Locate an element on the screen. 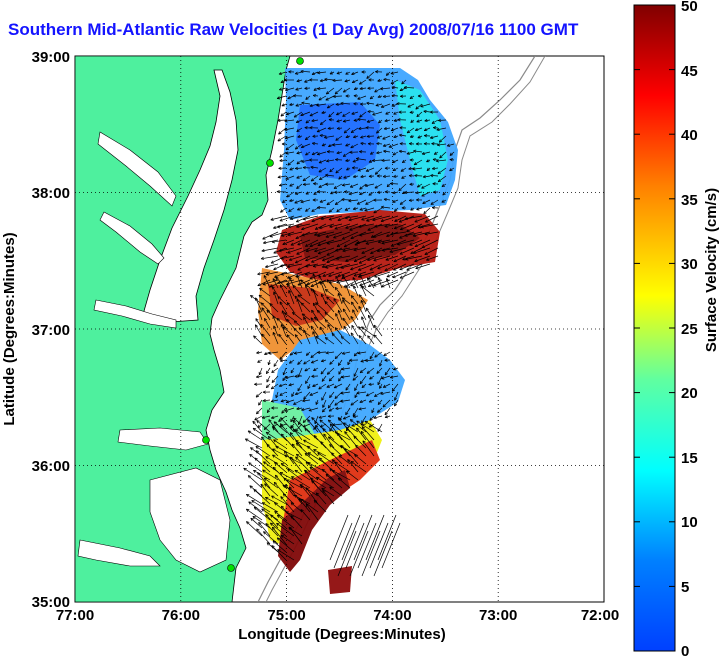 The width and height of the screenshot is (724, 659). potomac-river is located at coordinates (137, 169).